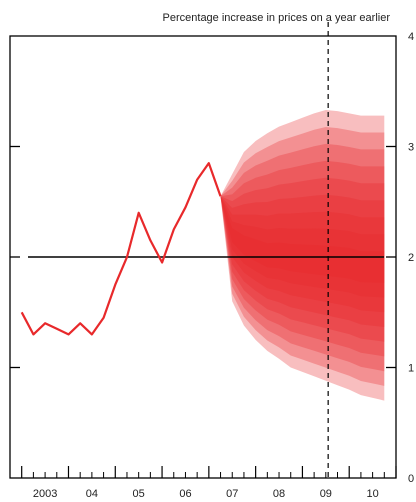  I want to click on y-tick-labels: 0 1 2 3 4, so click(411, 258).